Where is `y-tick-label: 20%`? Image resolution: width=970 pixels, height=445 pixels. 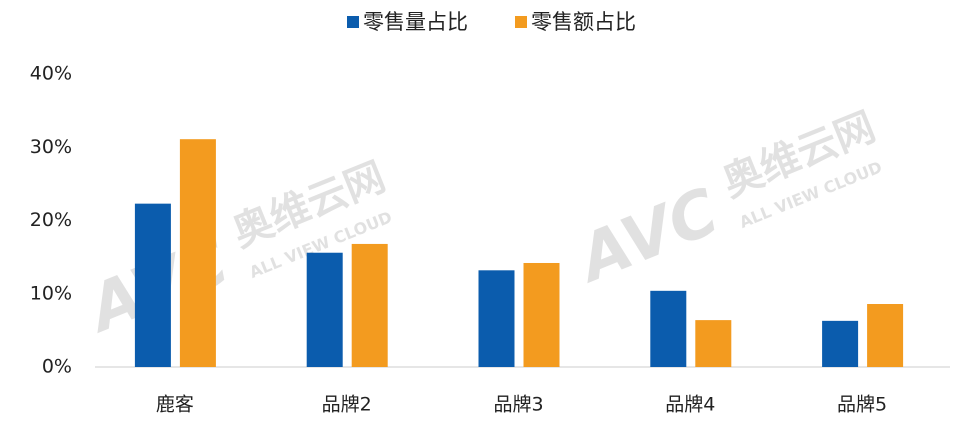
y-tick-label: 20% is located at coordinates (51, 220).